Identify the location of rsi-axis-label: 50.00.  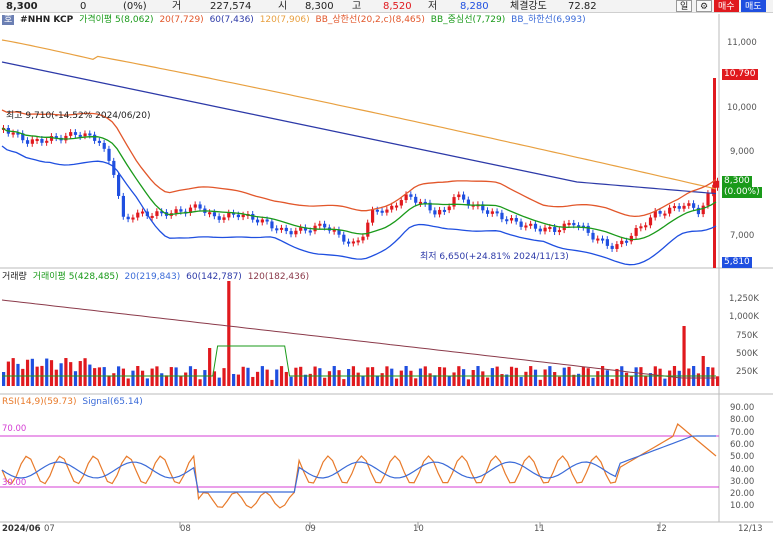
(742, 457).